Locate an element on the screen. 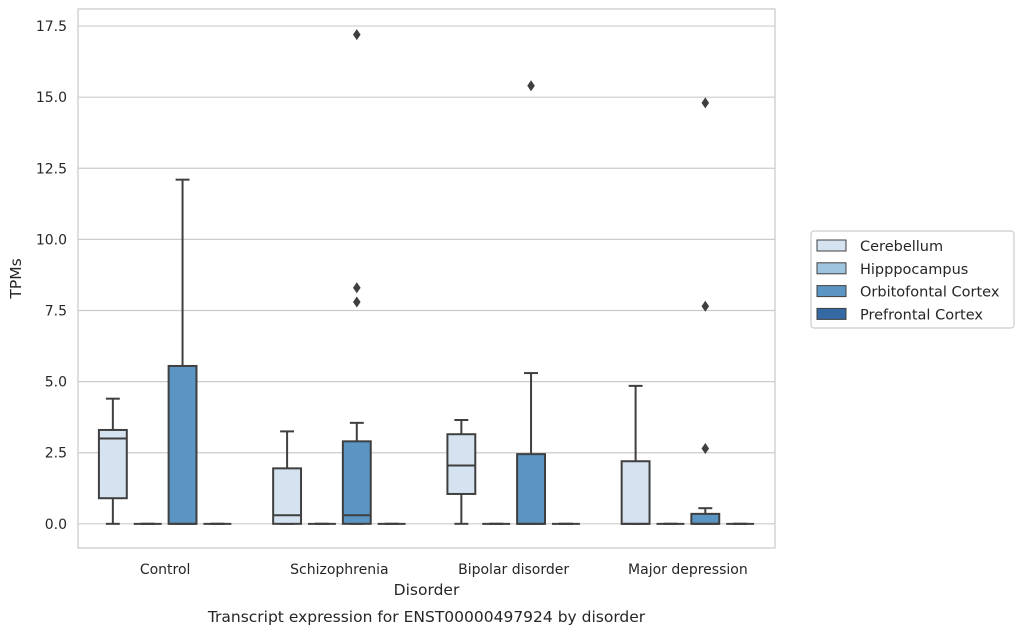 Image resolution: width=1023 pixels, height=634 pixels. y-tick-label: 10.0 is located at coordinates (51, 240).